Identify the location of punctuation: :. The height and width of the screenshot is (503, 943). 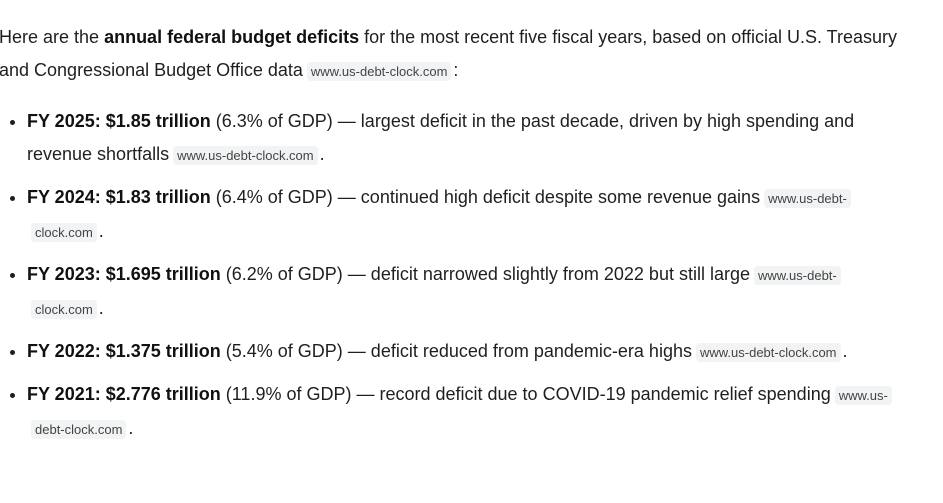
(456, 70).